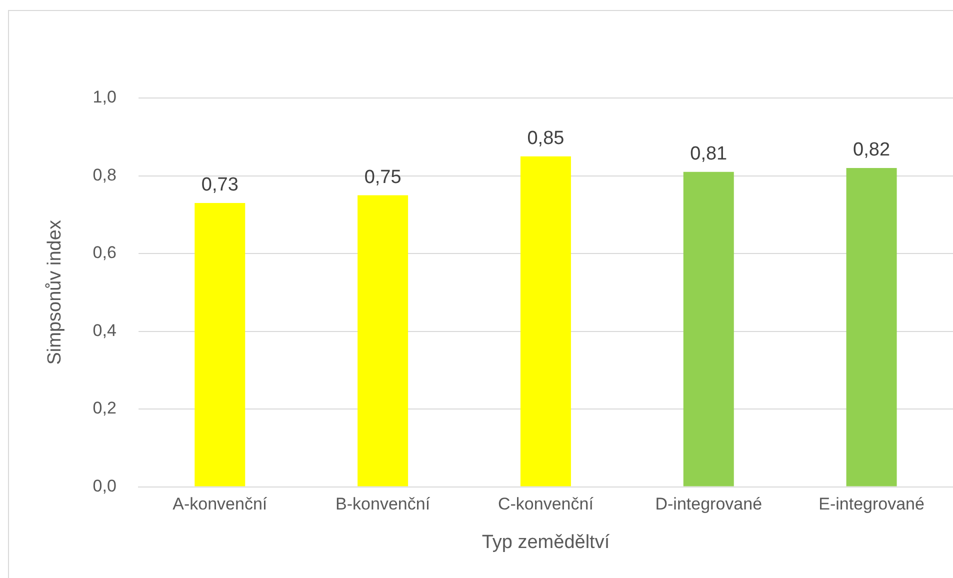  What do you see at coordinates (546, 542) in the screenshot?
I see `x-axis-title: Typ zeměděltví` at bounding box center [546, 542].